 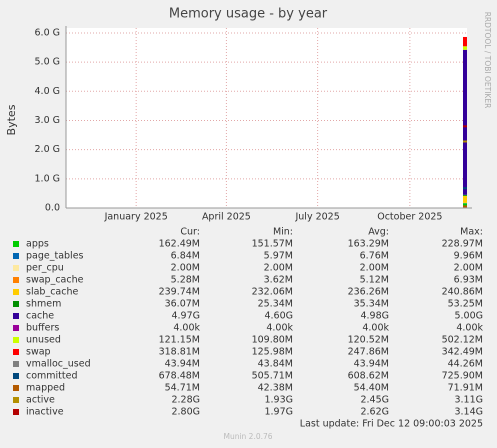 What do you see at coordinates (275, 388) in the screenshot?
I see `min-value: 42.38M` at bounding box center [275, 388].